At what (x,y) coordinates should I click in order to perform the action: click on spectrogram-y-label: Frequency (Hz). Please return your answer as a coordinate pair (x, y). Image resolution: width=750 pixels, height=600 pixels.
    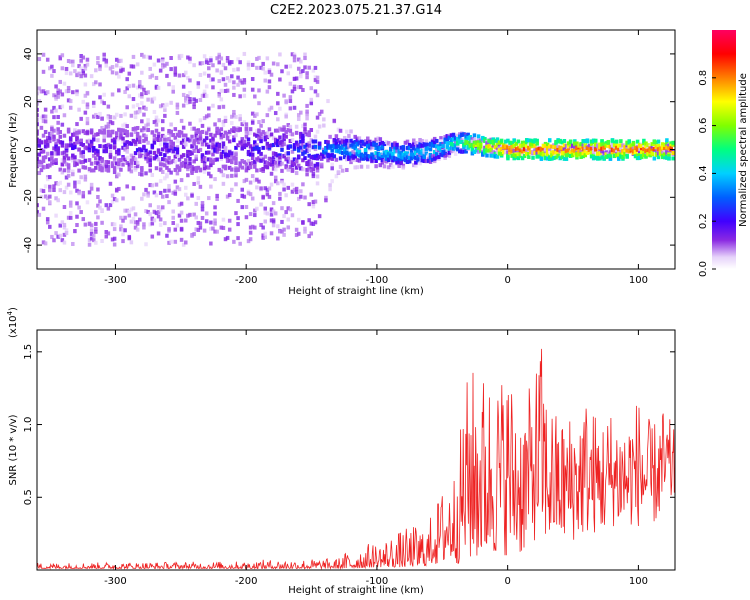
    Looking at the image, I should click on (13, 150).